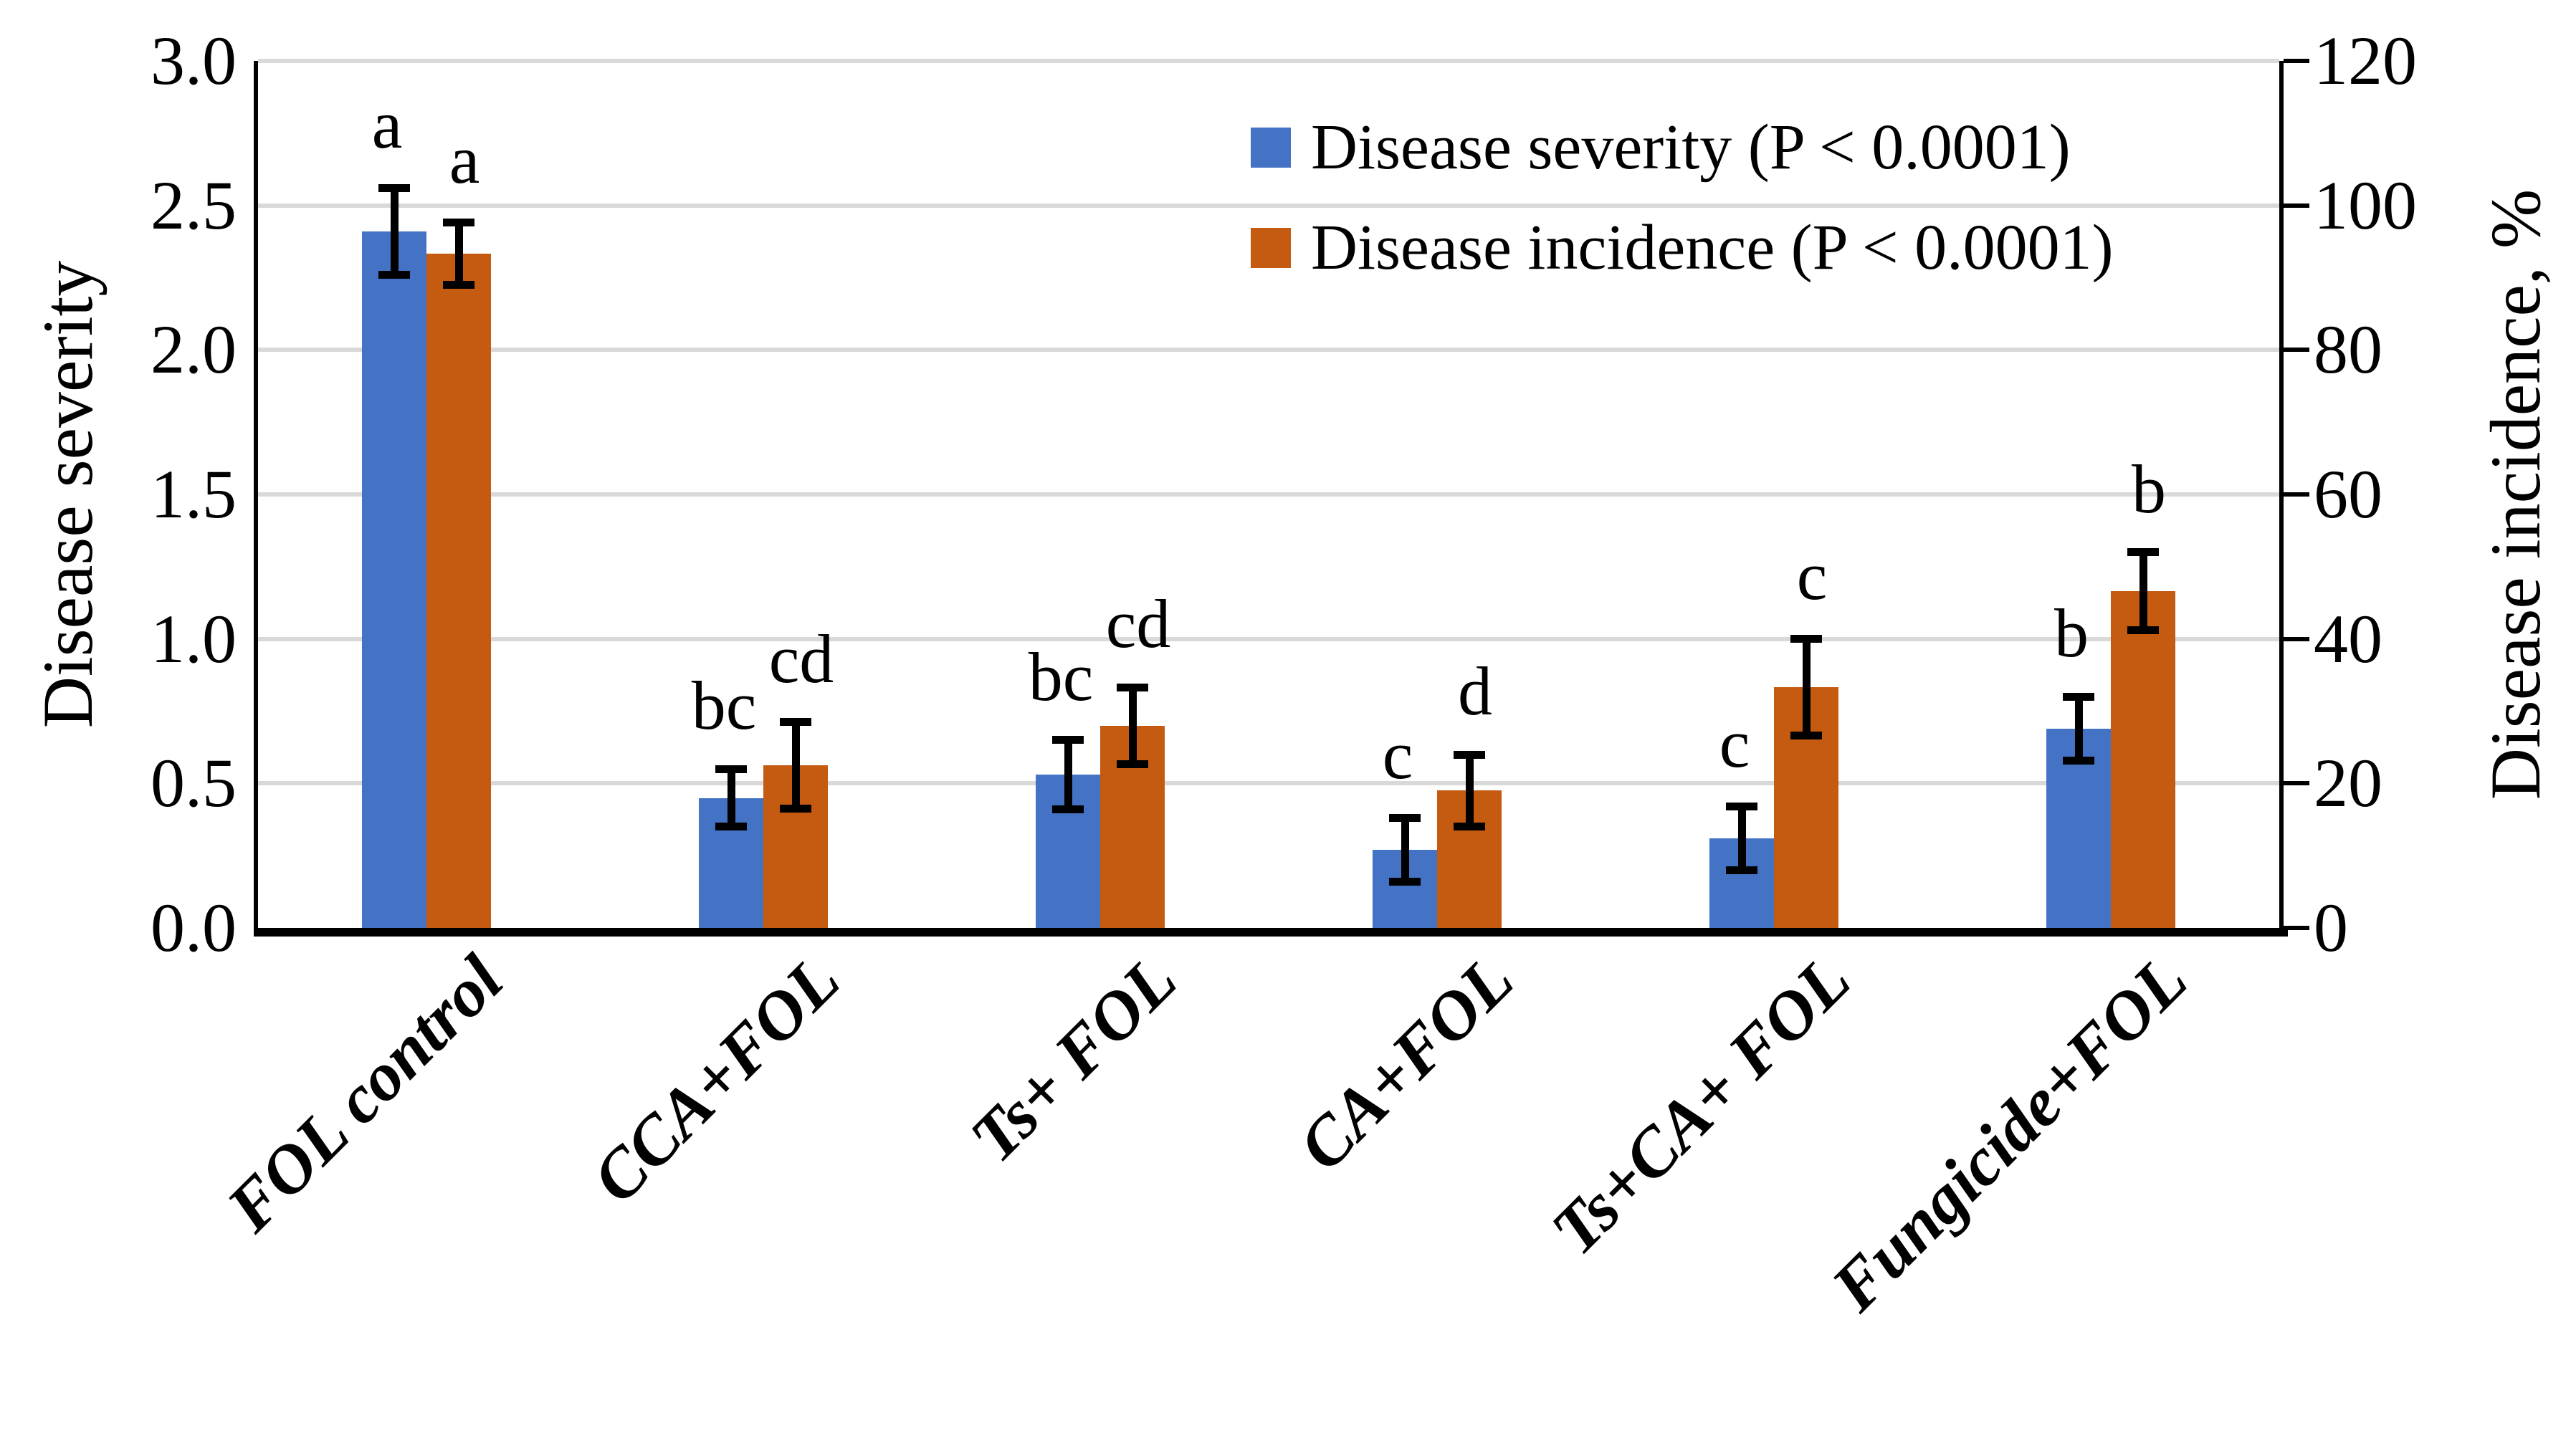 The width and height of the screenshot is (2576, 1451). I want to click on legend-label: Disease incidence (P < 0.0001), so click(1712, 247).